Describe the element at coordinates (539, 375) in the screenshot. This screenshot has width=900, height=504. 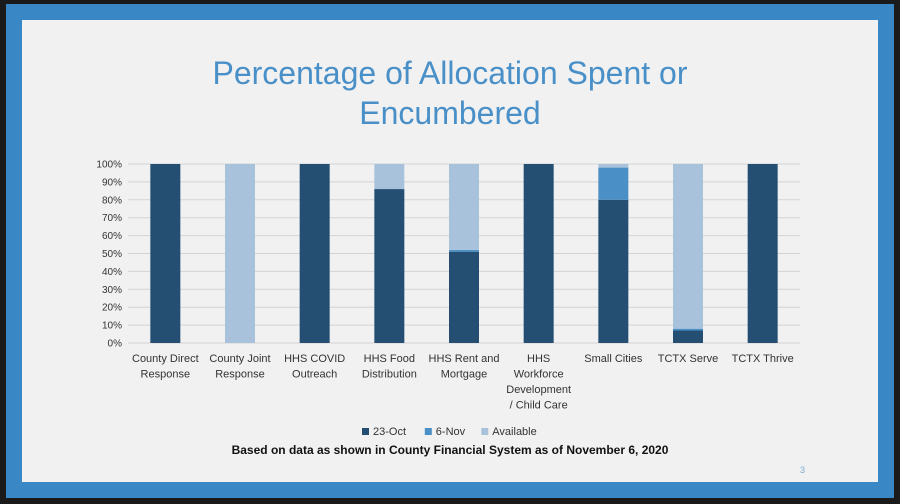
I see `x-tick-label: Workforce` at that location.